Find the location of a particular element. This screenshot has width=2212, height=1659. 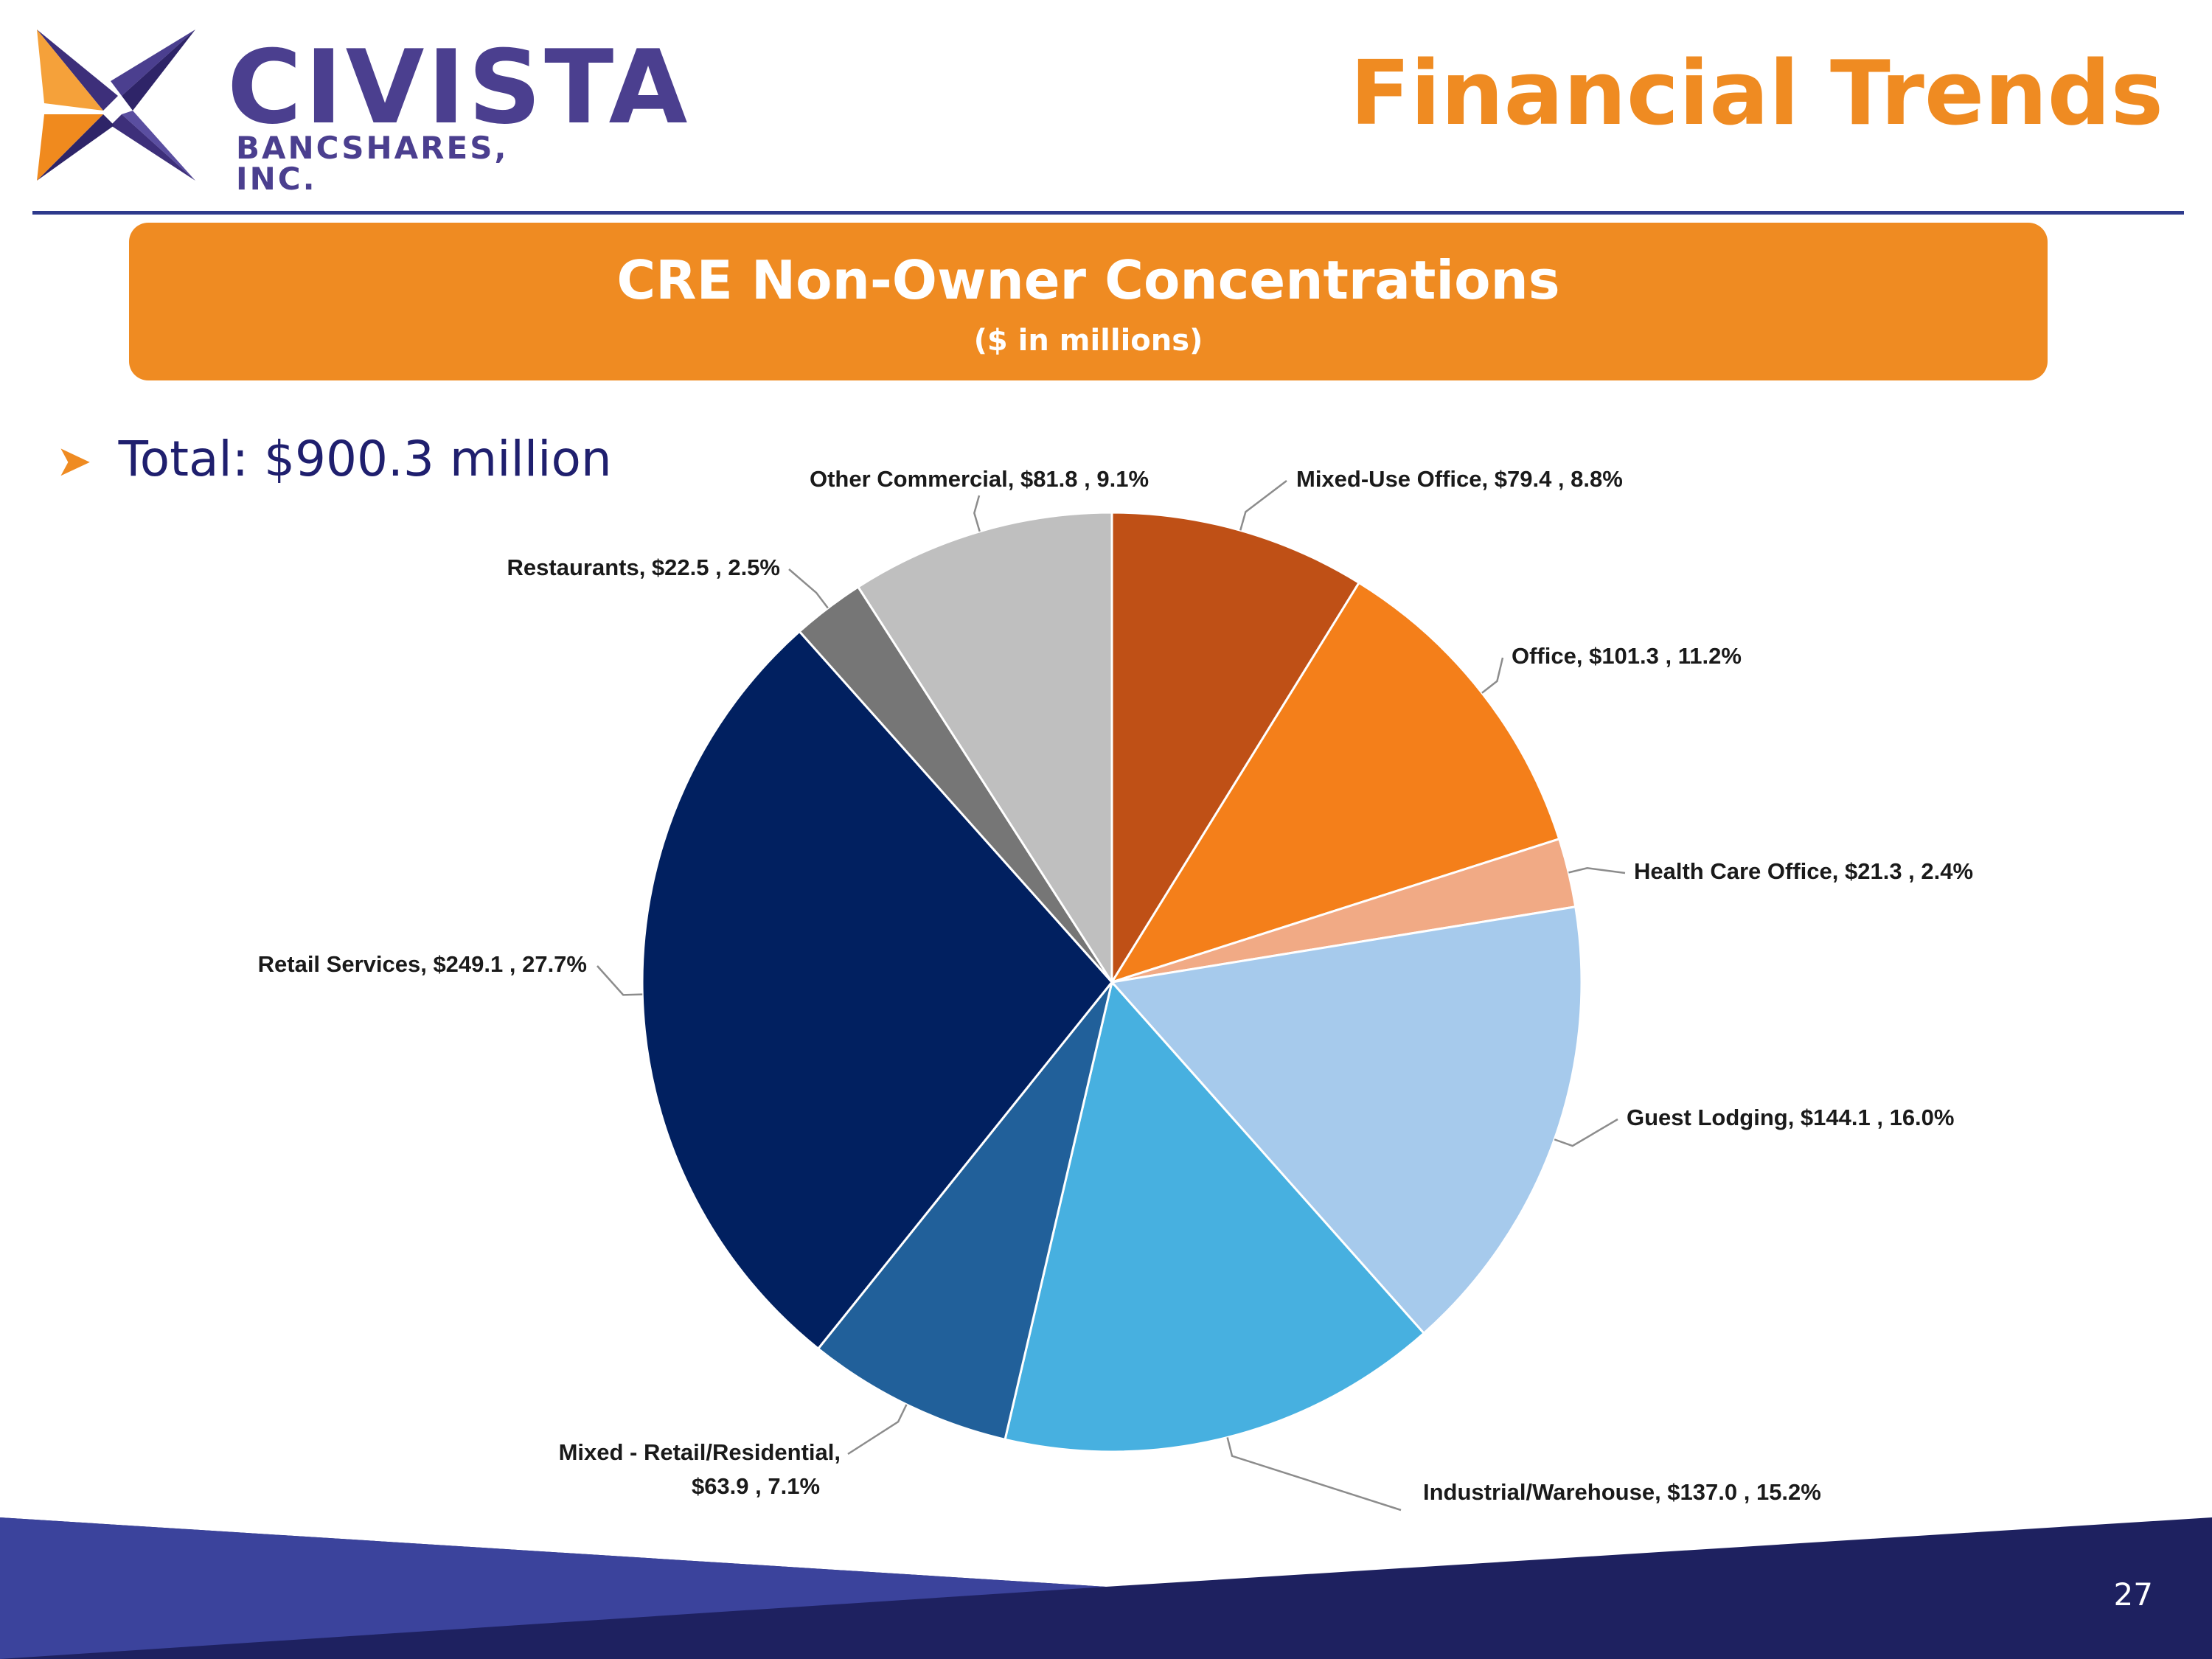

company-logo: CIVISTA BANCSHARES, INC. is located at coordinates (358, 108).